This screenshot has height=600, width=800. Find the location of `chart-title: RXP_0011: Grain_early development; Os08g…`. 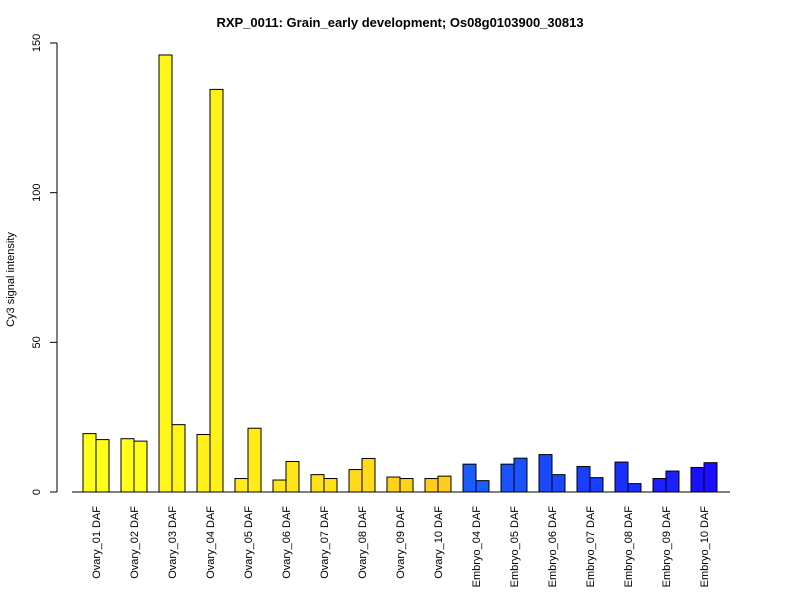

chart-title: RXP_0011: Grain_early development; Os08g… is located at coordinates (399, 22).